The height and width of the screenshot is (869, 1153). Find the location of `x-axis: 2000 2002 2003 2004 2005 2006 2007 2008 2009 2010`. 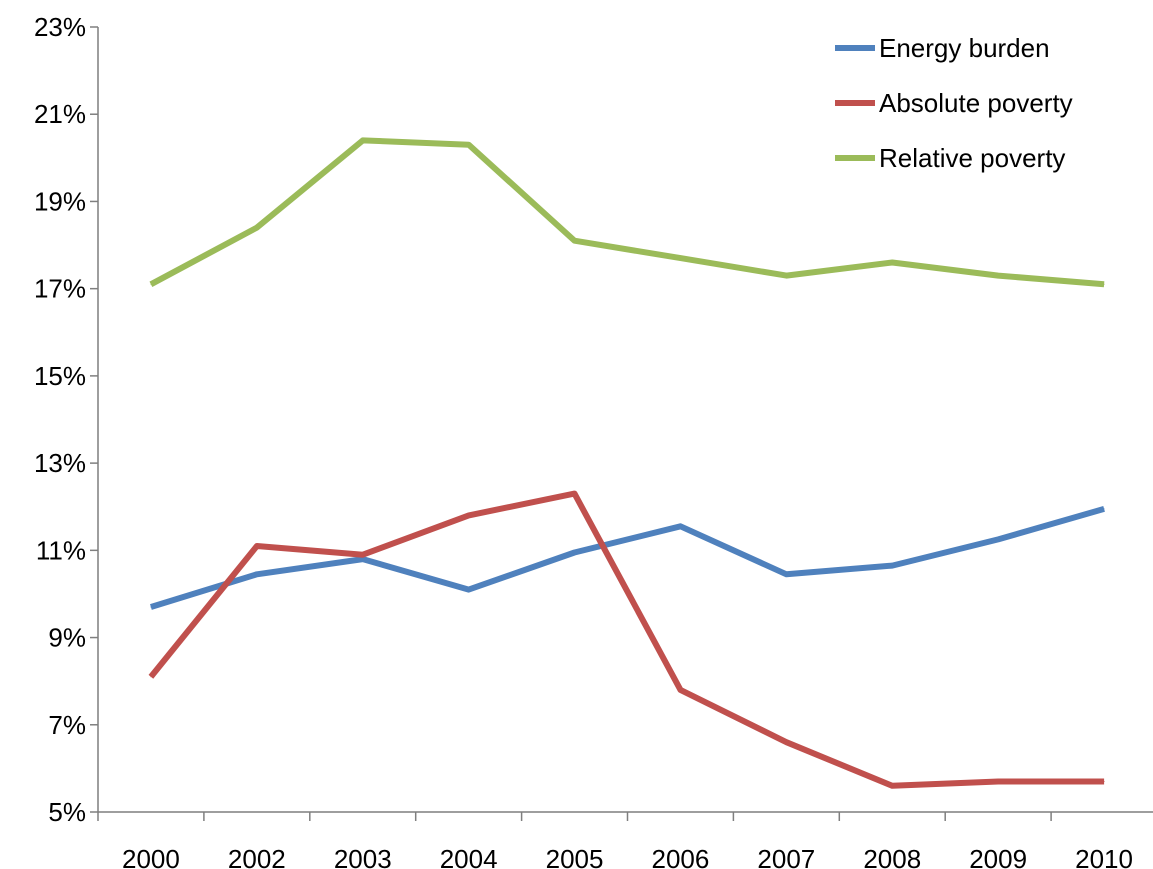

x-axis: 2000 2002 2003 2004 2005 2006 2007 2008 2009 2010 is located at coordinates (625, 840).